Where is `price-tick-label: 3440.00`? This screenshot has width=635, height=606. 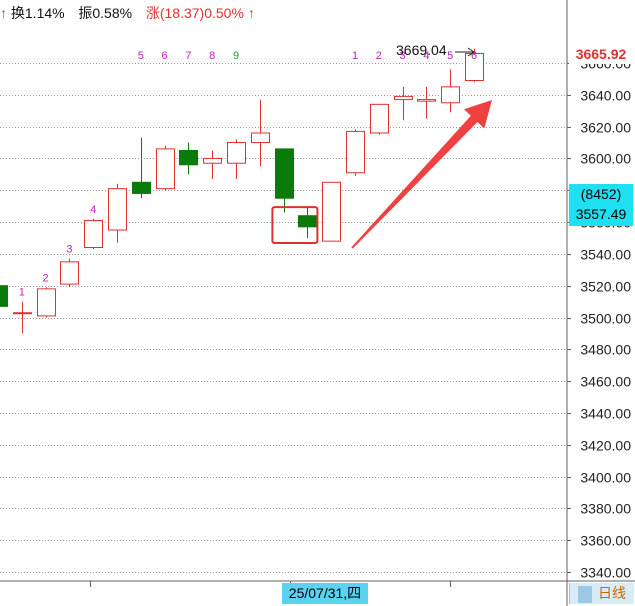
price-tick-label: 3440.00 is located at coordinates (605, 414).